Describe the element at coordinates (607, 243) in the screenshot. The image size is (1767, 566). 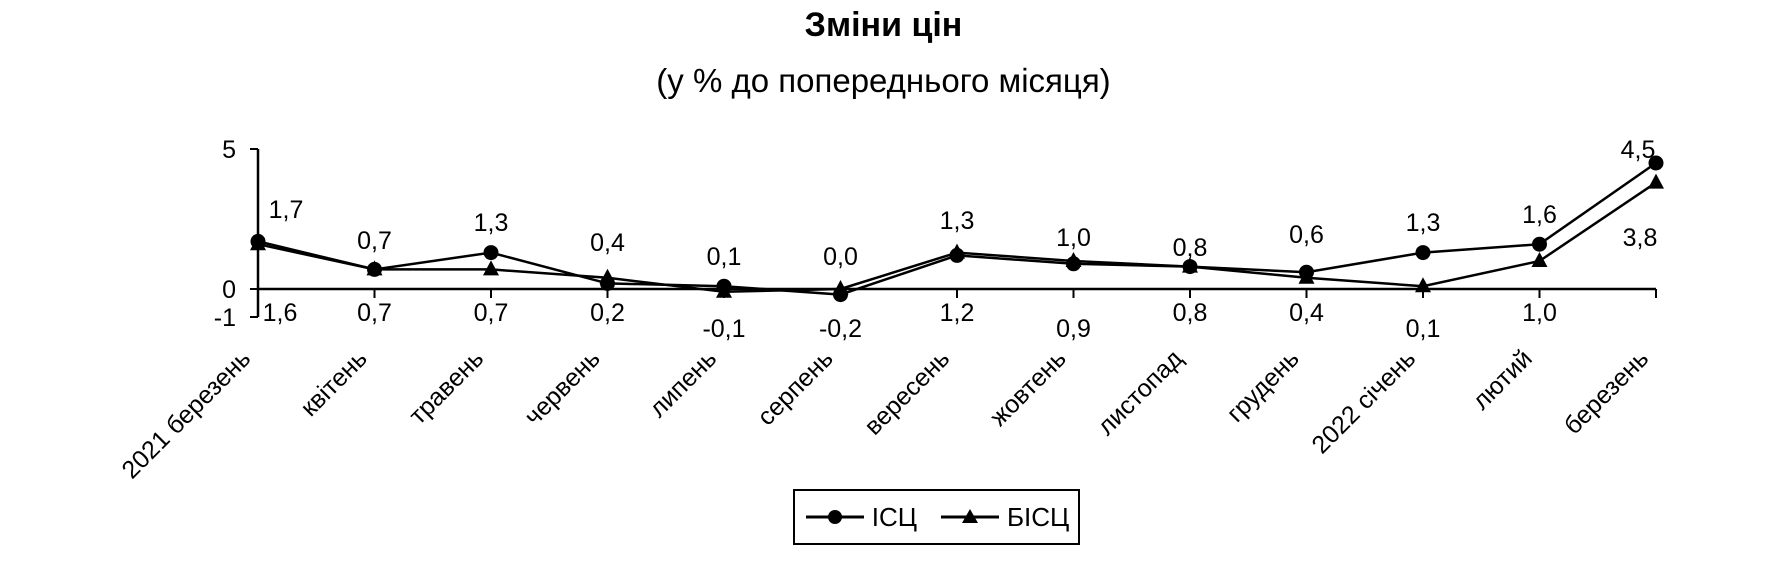
I see `data-label-isc: 0,4` at that location.